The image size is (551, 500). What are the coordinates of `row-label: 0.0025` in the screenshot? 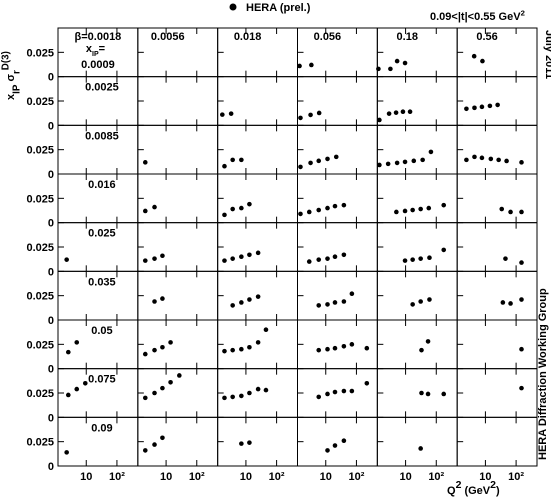 It's located at (102, 88).